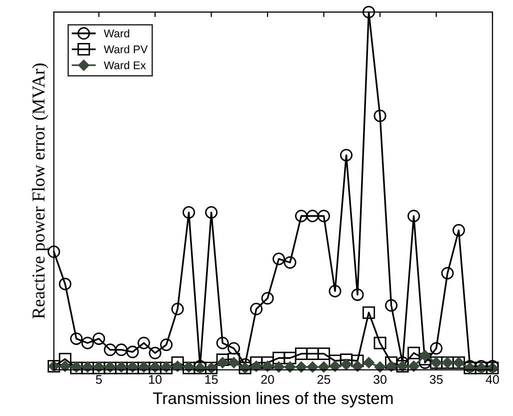 The image size is (513, 416). I want to click on x-tick-label: 5, so click(99, 379).